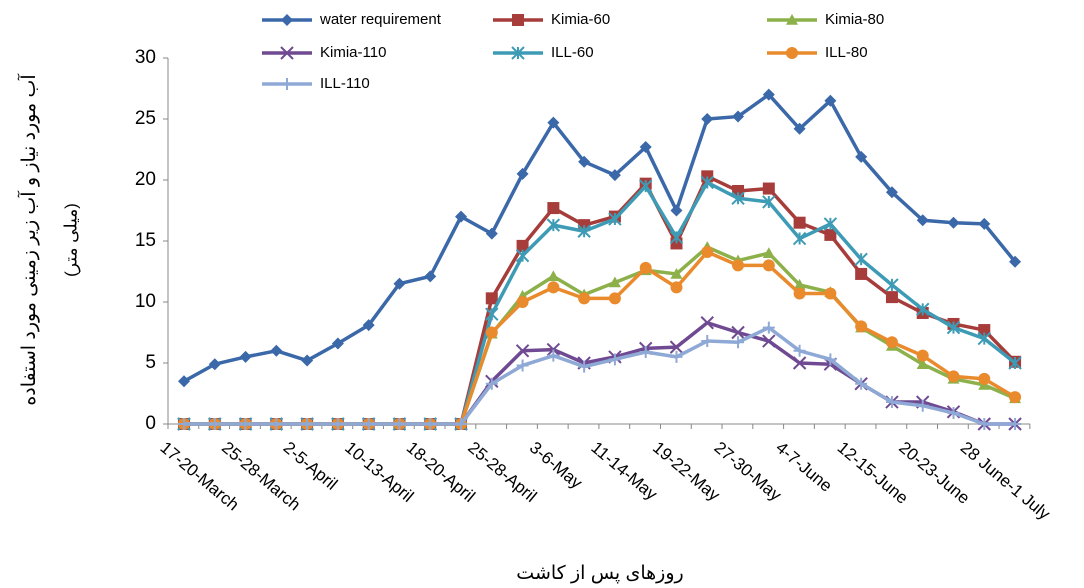 The width and height of the screenshot is (1084, 588). I want to click on x-tick-label: 27-30-May, so click(748, 471).